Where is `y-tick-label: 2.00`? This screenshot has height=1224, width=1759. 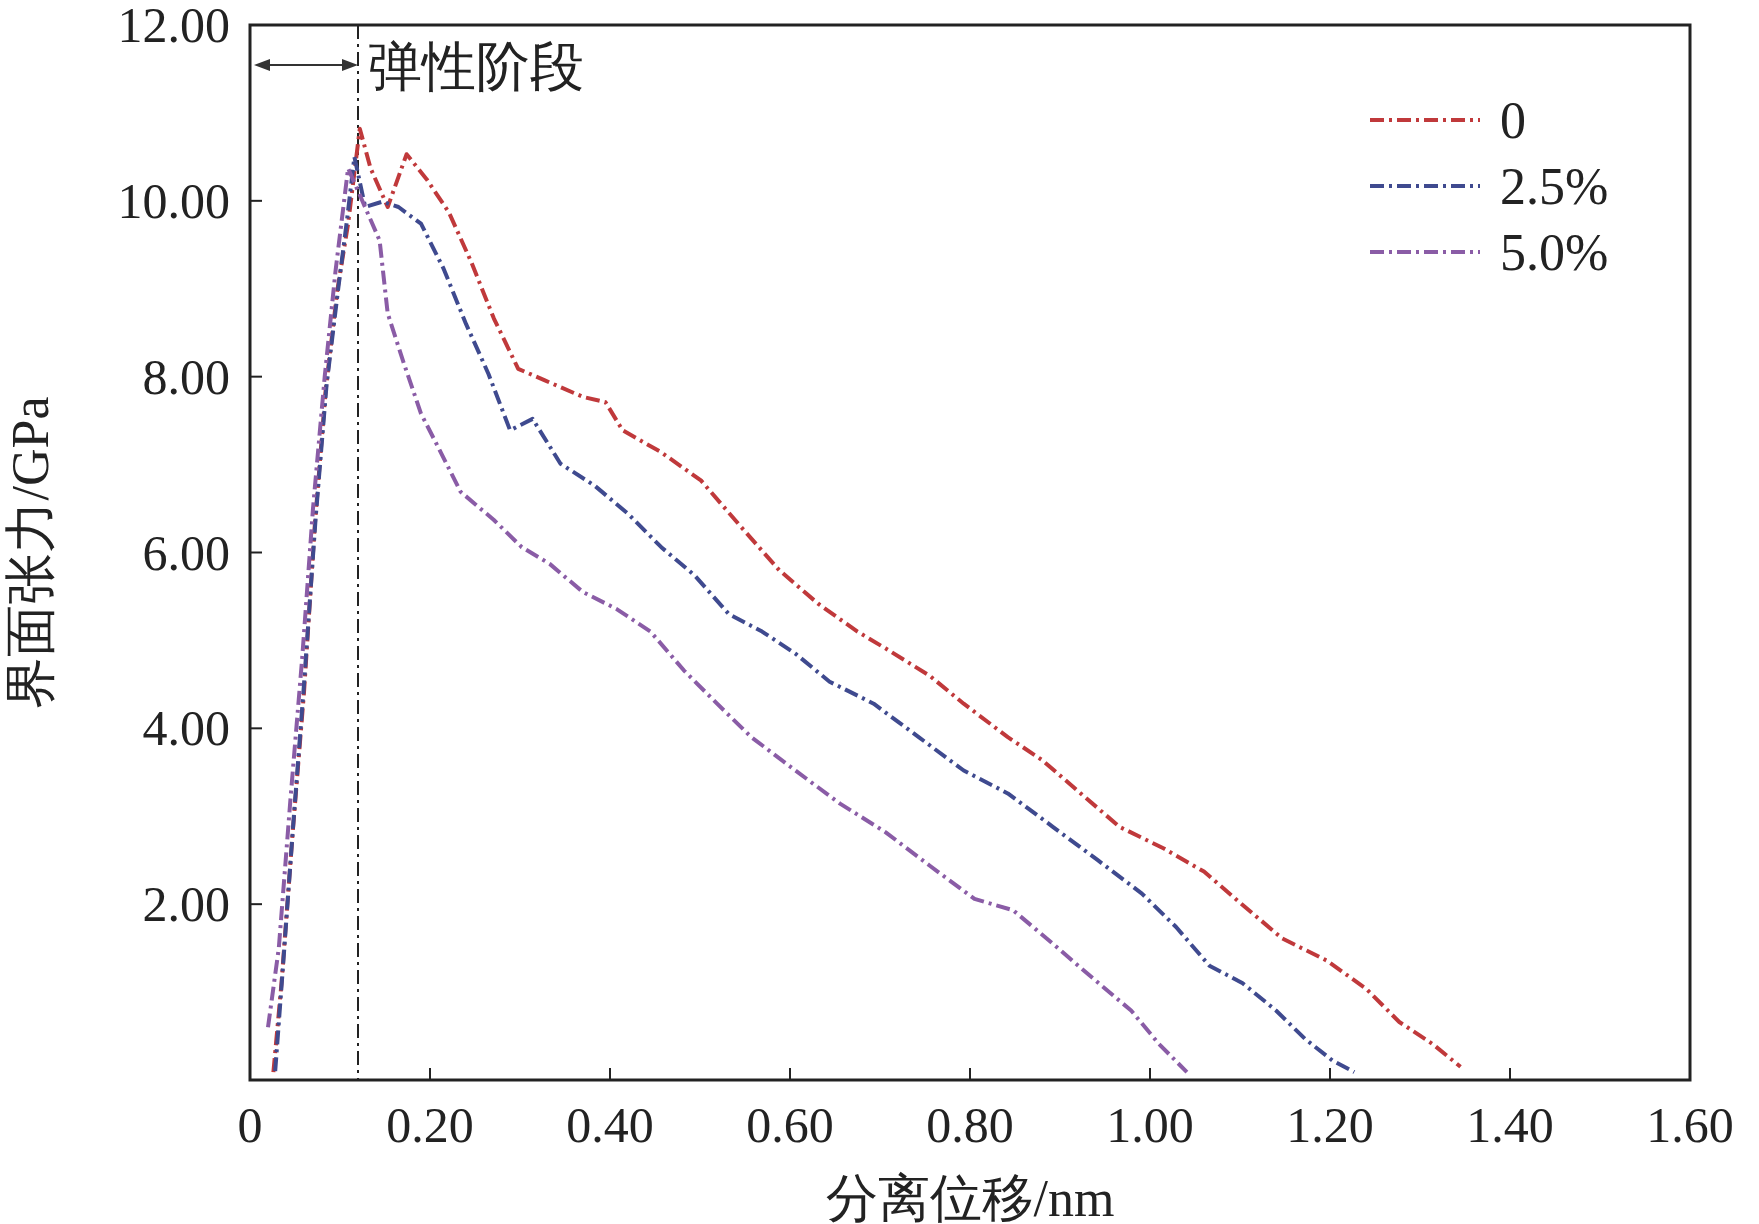
y-tick-label: 2.00 is located at coordinates (186, 904).